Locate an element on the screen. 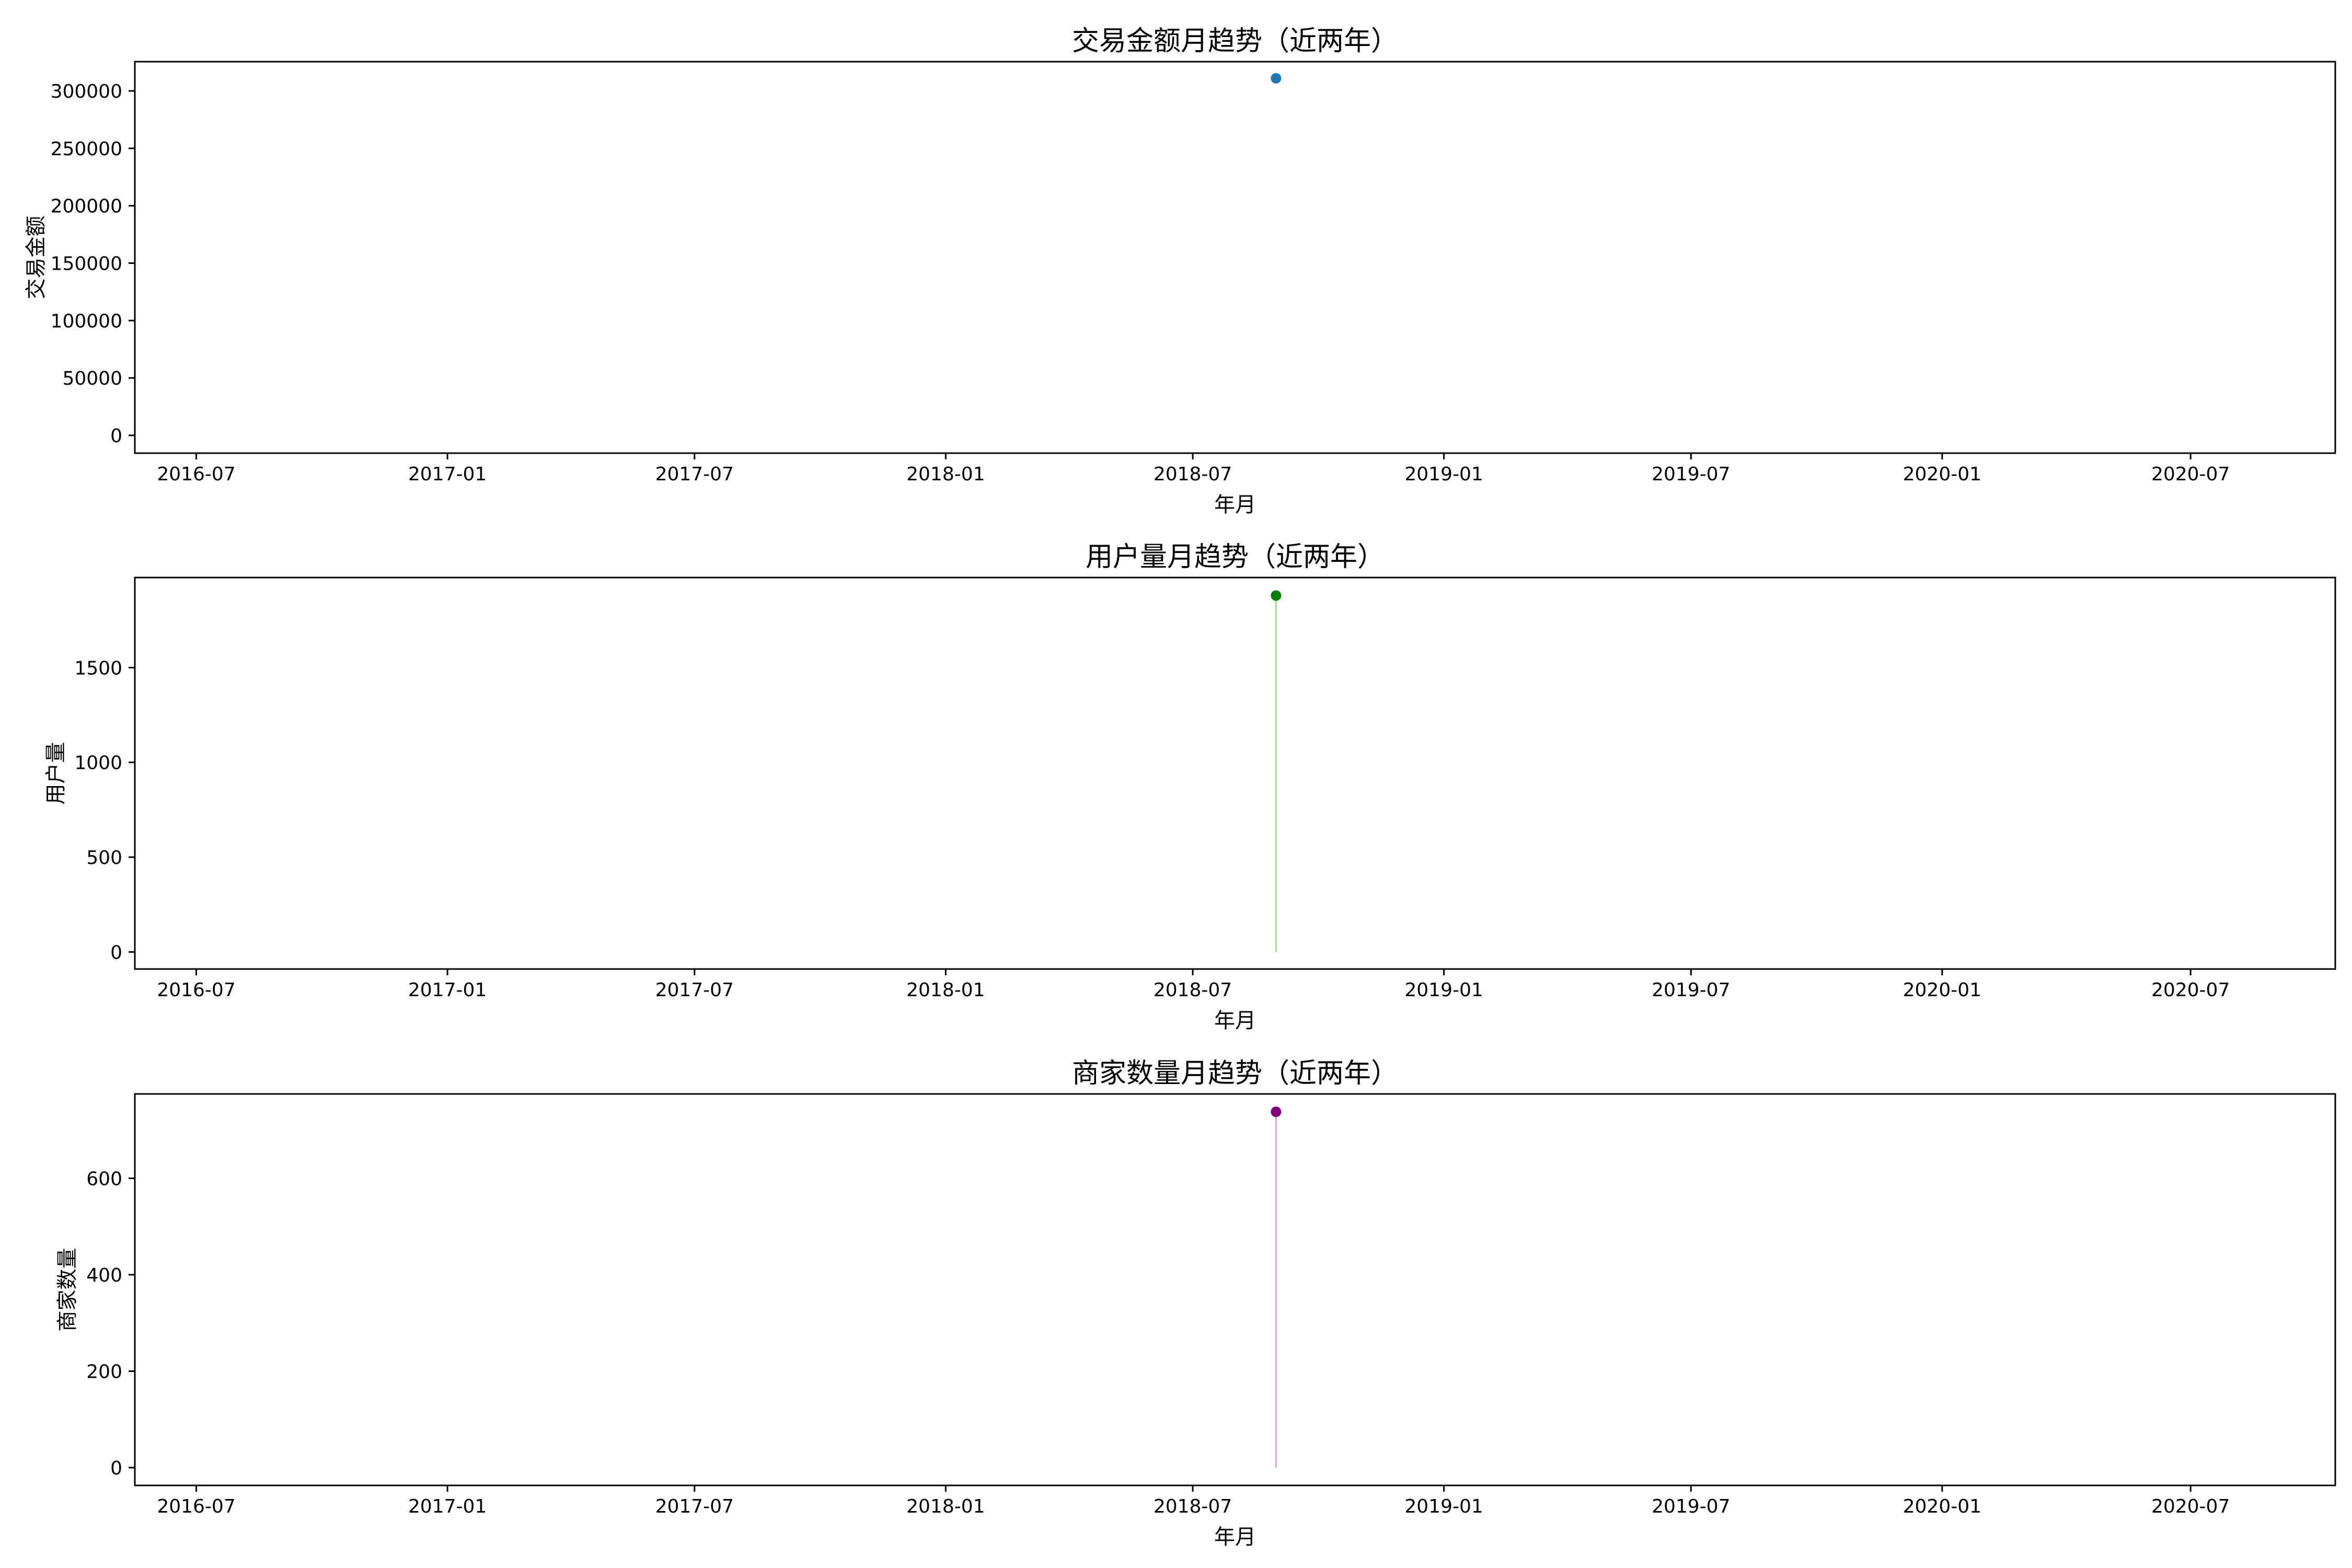 This screenshot has height=1568, width=2352. chart-title: 用户量月趋势（近两年） is located at coordinates (1235, 557).